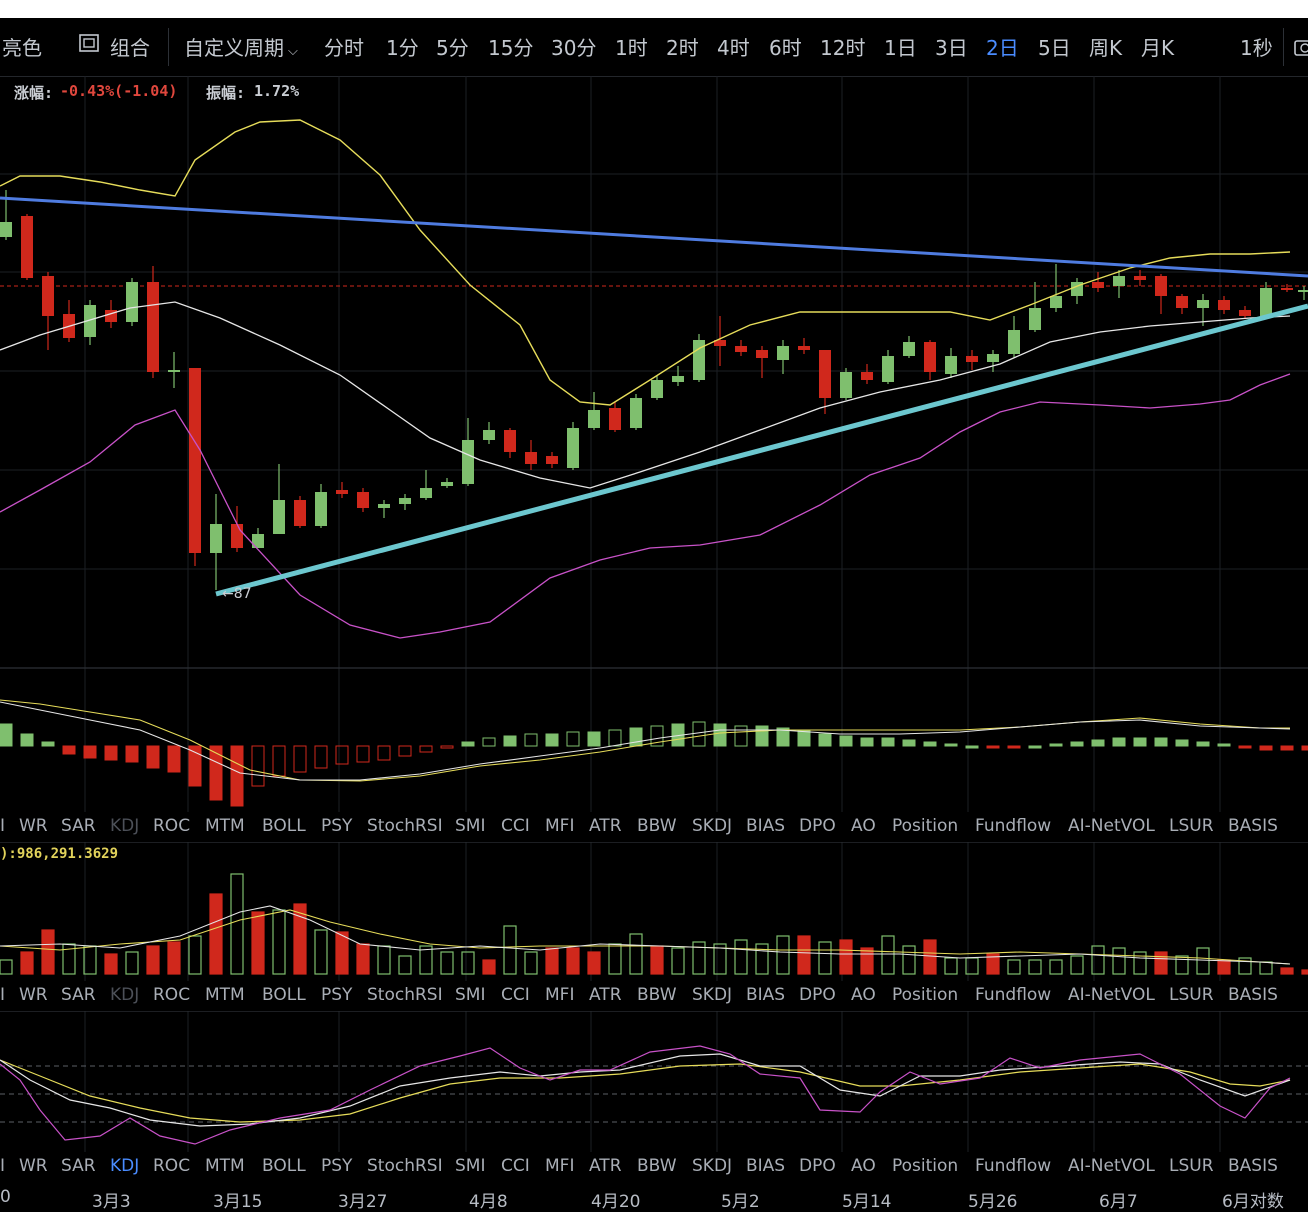 The image size is (1308, 1212). Describe the element at coordinates (900, 48) in the screenshot. I see `period-10: 1日` at that location.